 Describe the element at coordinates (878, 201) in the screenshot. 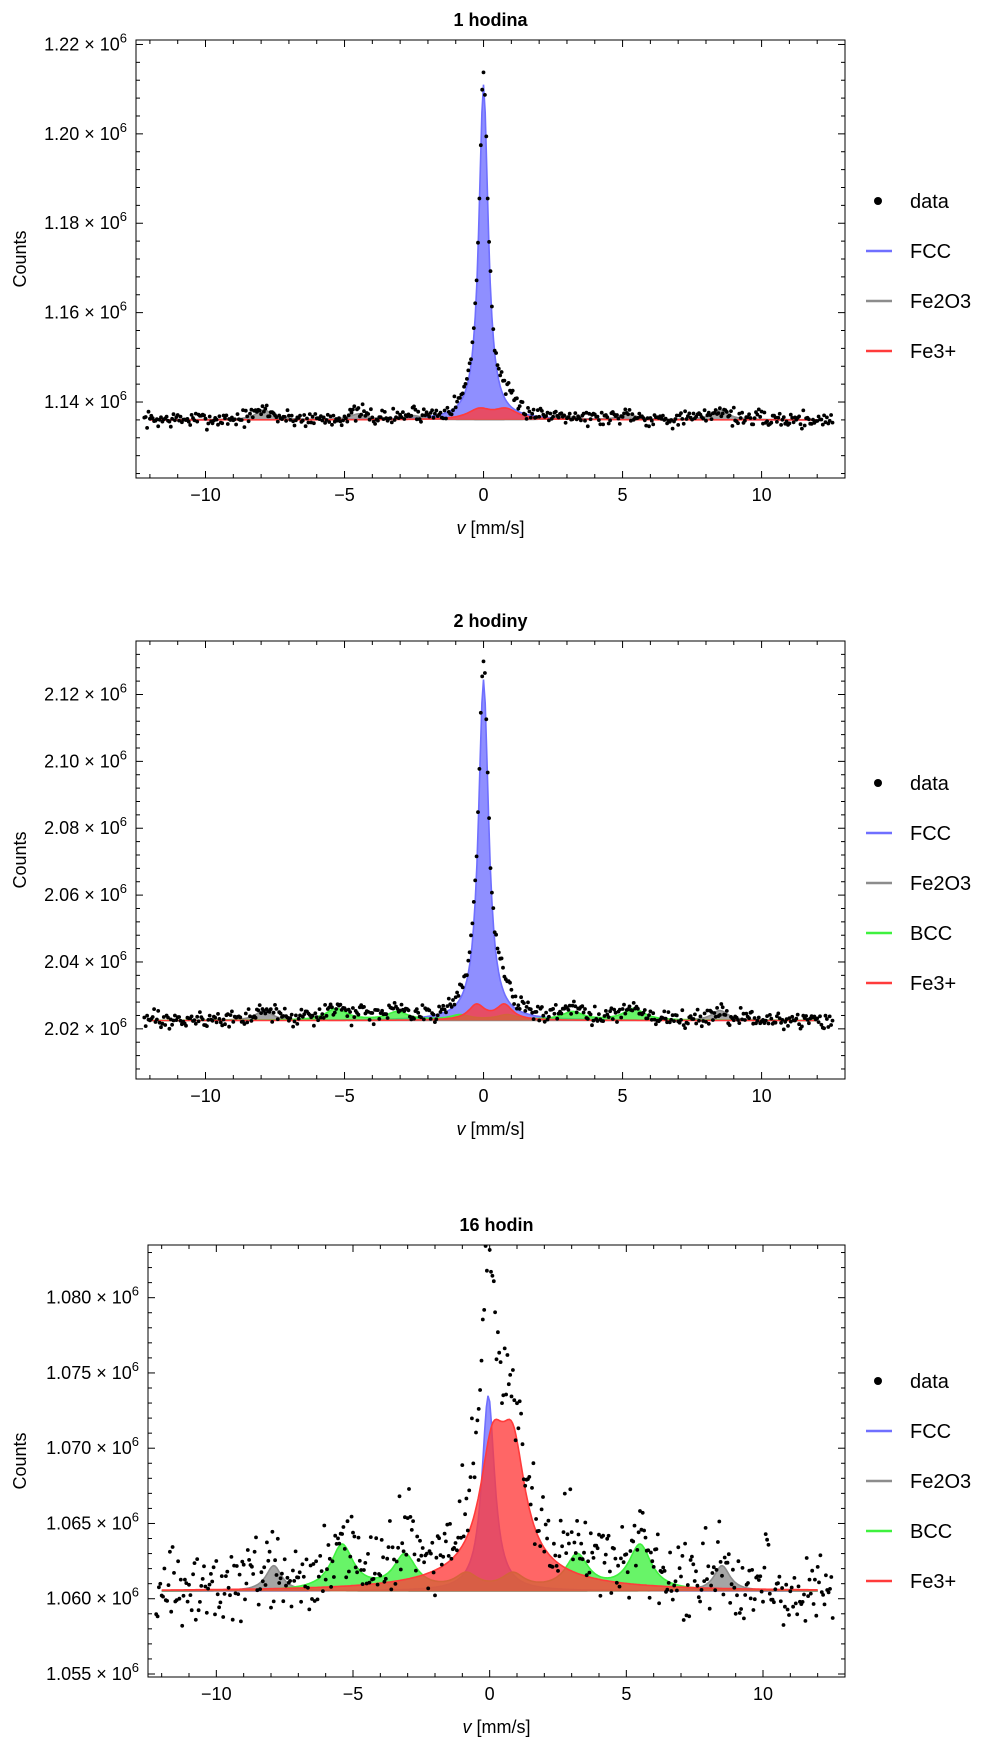

I see `legend-point-marker` at that location.